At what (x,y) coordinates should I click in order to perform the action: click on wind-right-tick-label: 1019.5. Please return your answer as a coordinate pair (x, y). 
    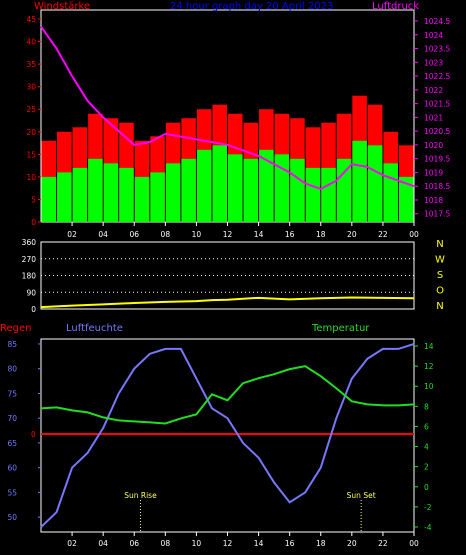
    Looking at the image, I should click on (437, 159).